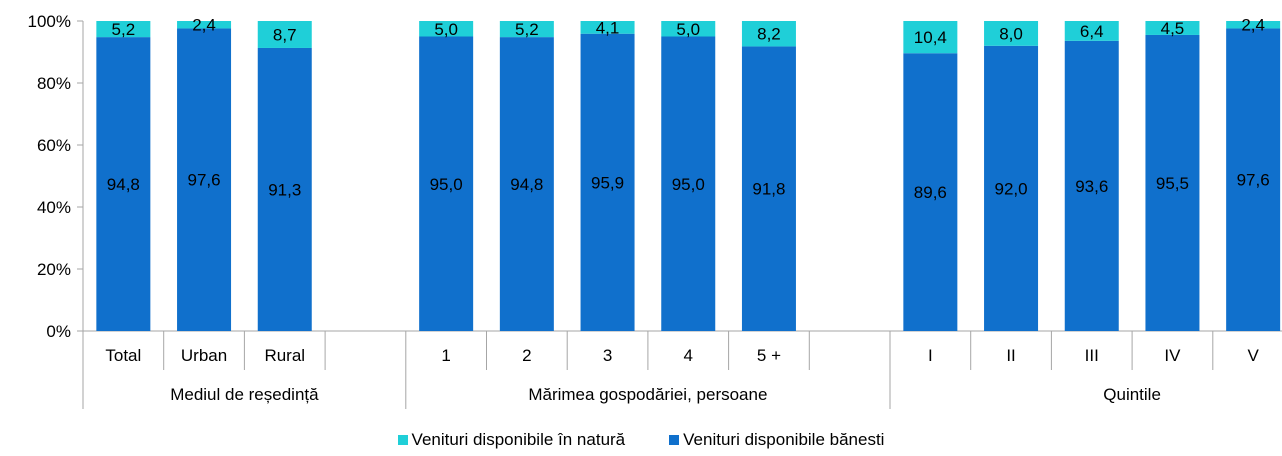  I want to click on y-tick-label: 60%, so click(54, 145).